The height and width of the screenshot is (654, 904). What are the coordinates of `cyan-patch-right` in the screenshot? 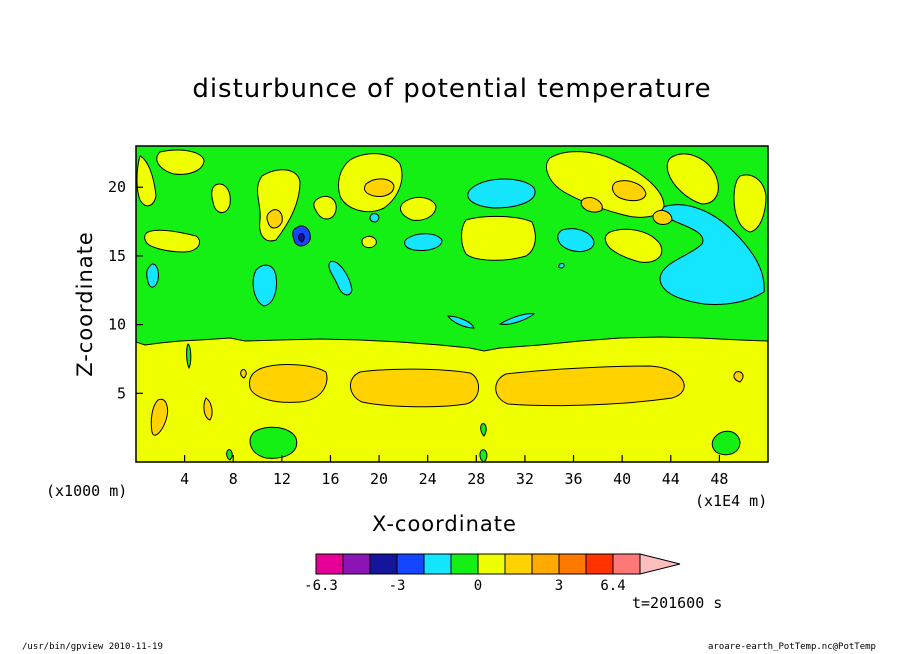 It's located at (712, 254).